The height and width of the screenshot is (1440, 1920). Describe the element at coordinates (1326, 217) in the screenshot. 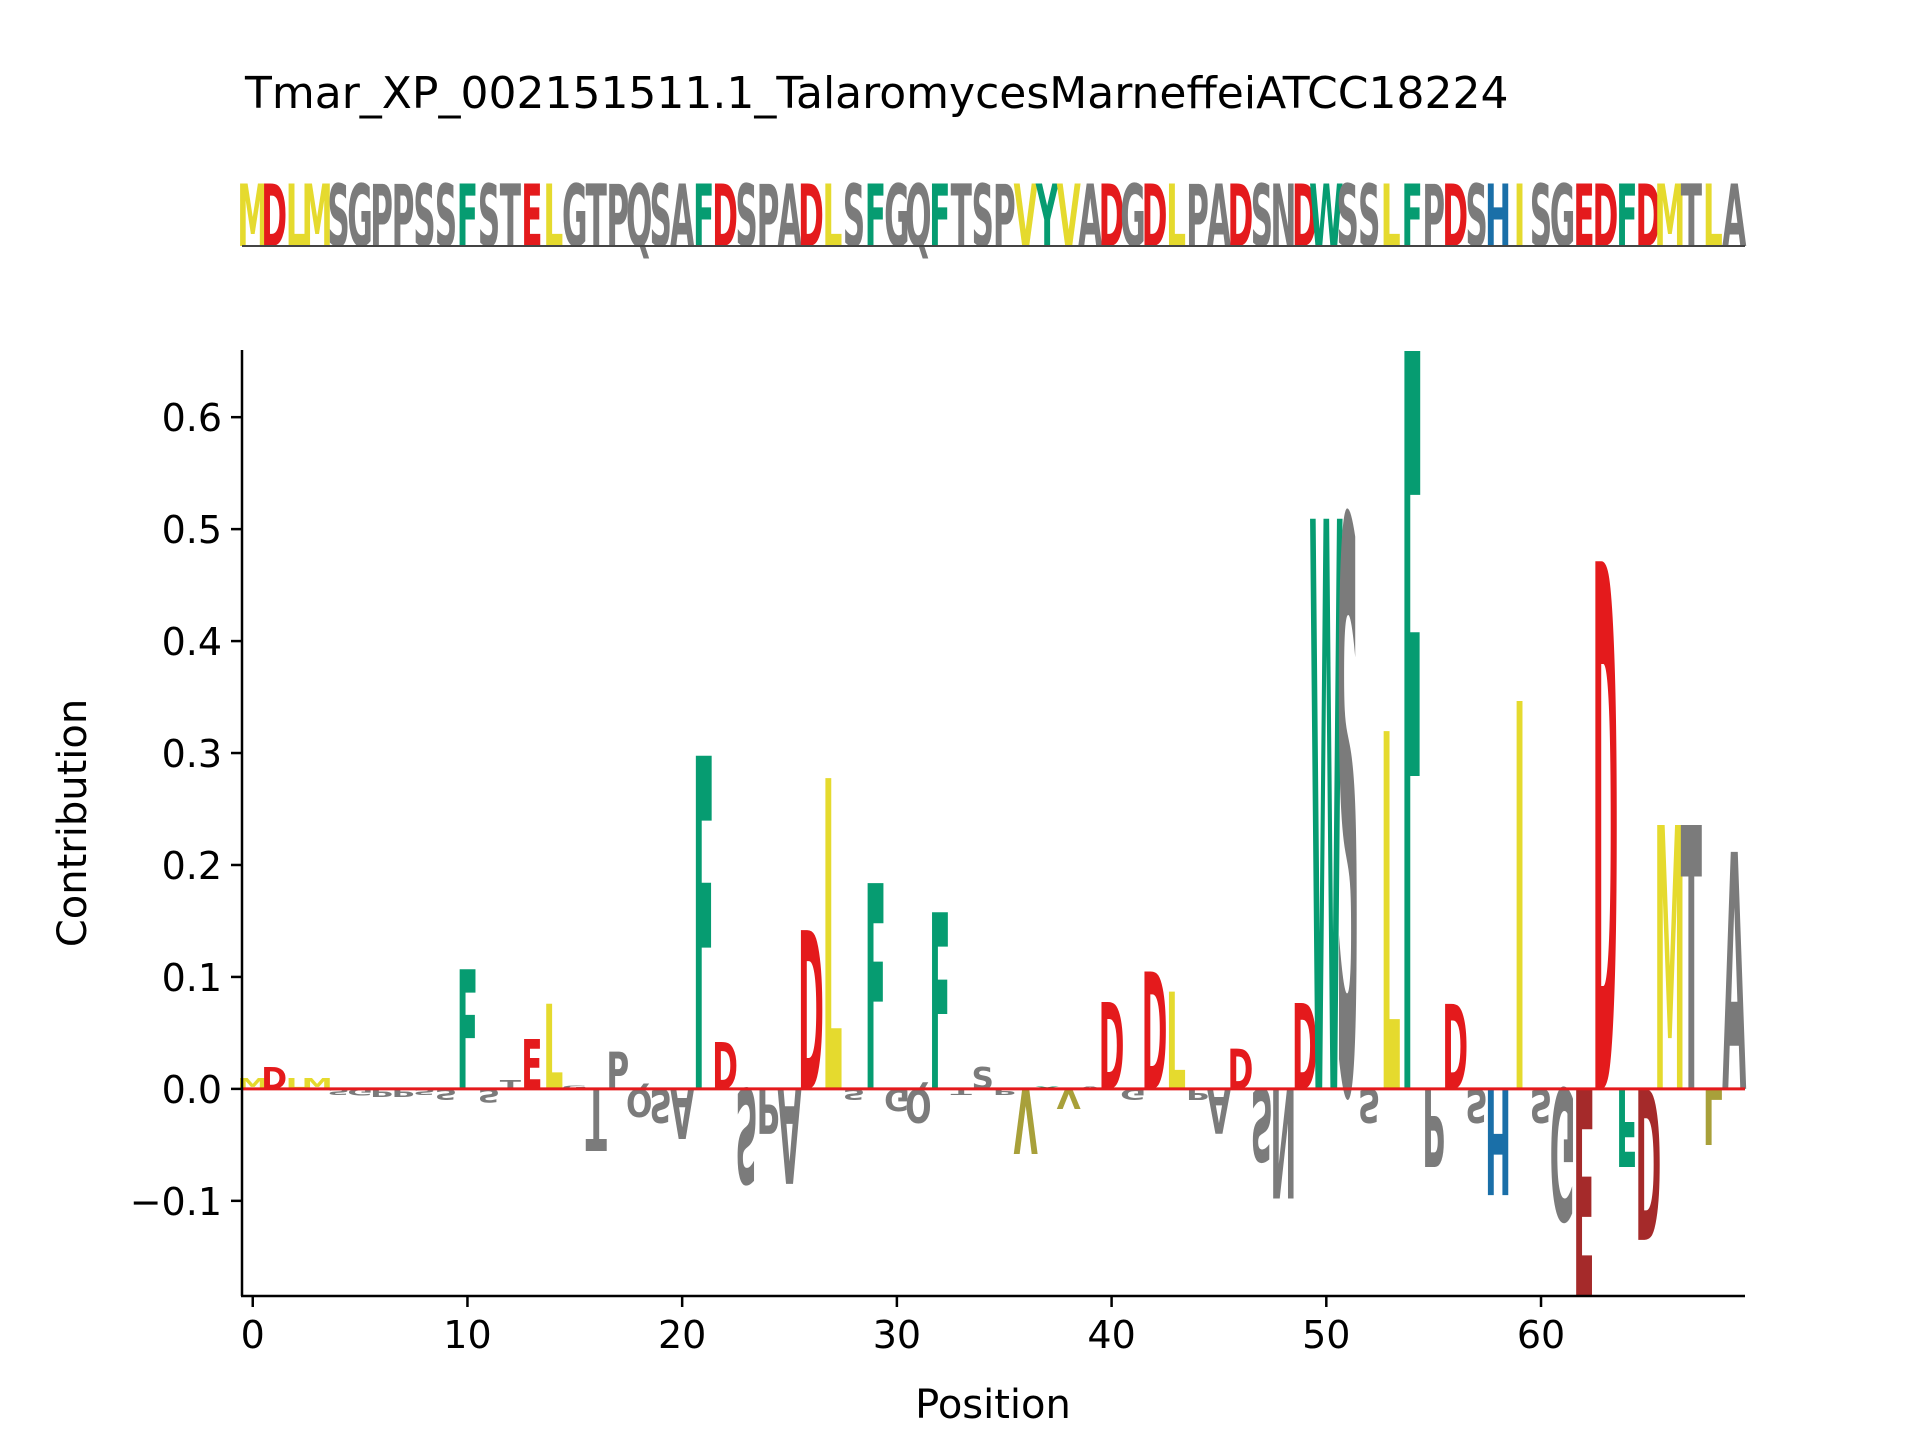

I see `sequence-letter: W` at that location.